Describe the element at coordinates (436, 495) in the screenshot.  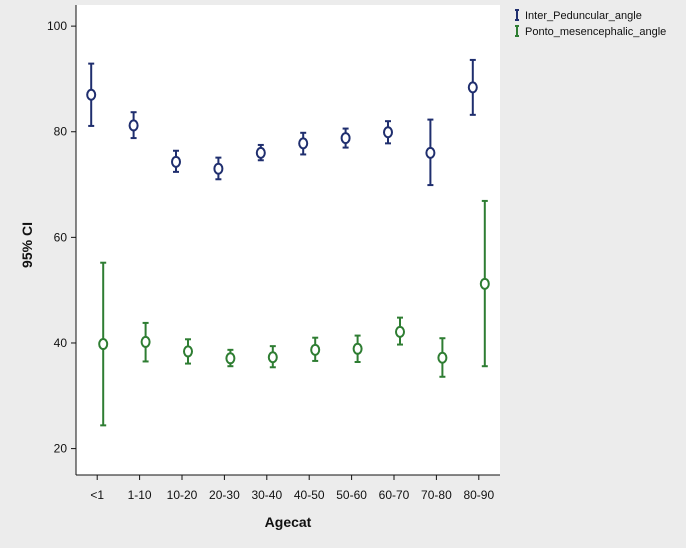
I see `x-tick-label: 70-80` at that location.